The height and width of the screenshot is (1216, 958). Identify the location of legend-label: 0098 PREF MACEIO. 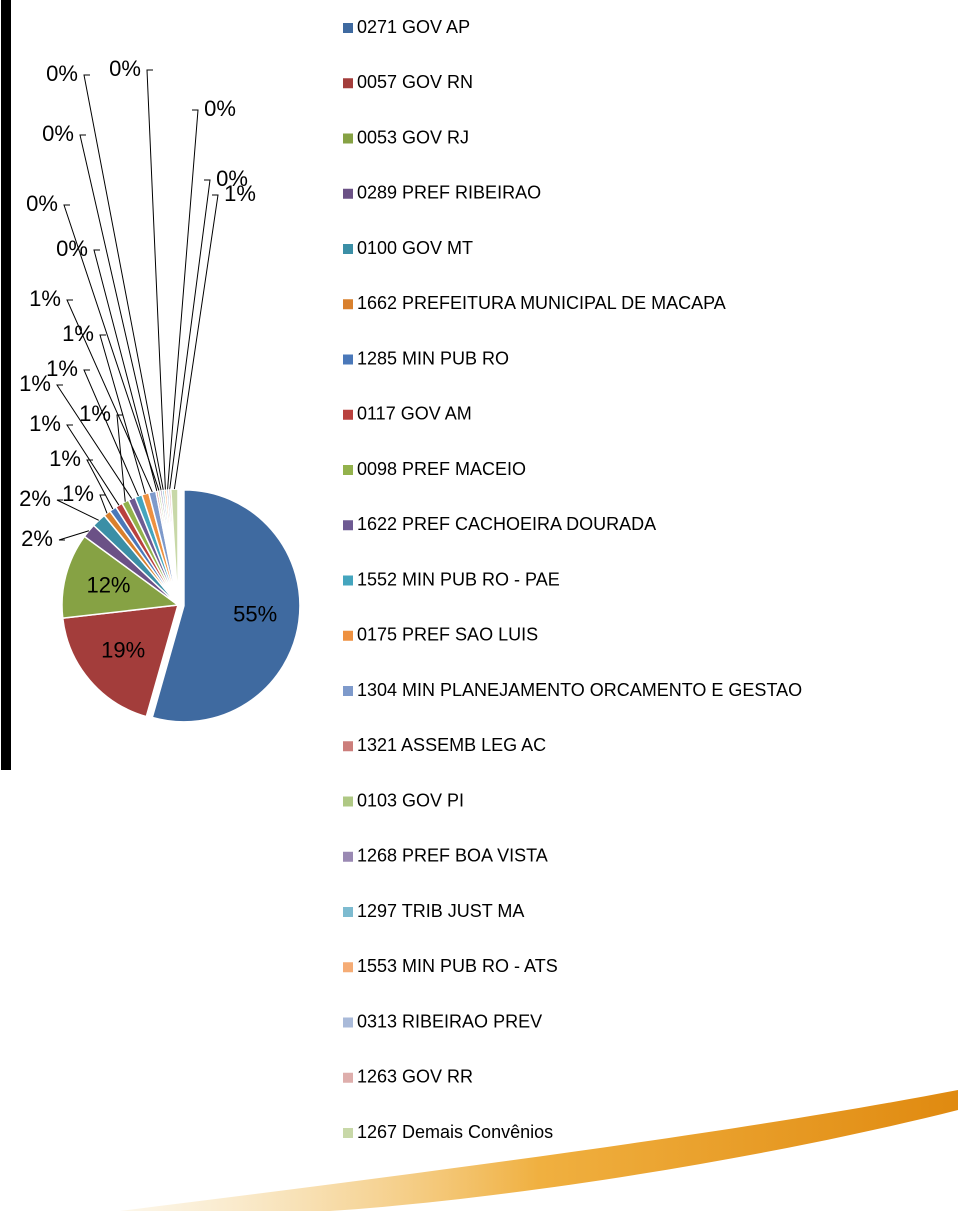
(441, 469).